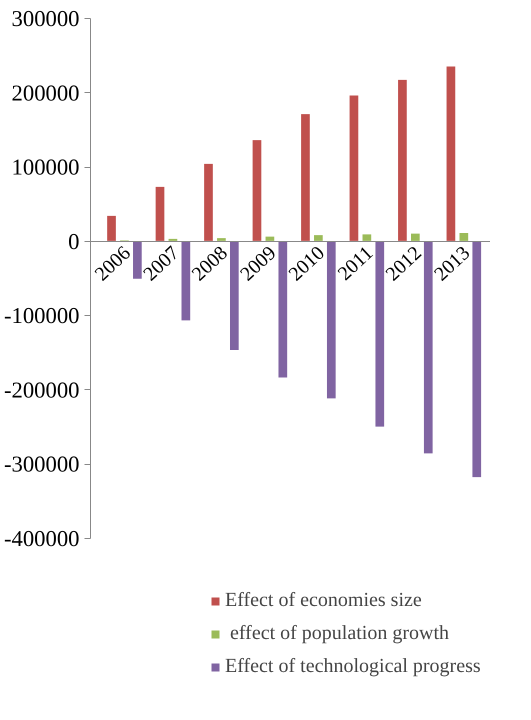 The image size is (531, 720). What do you see at coordinates (356, 263) in the screenshot?
I see `x-tick-label: 2011` at bounding box center [356, 263].